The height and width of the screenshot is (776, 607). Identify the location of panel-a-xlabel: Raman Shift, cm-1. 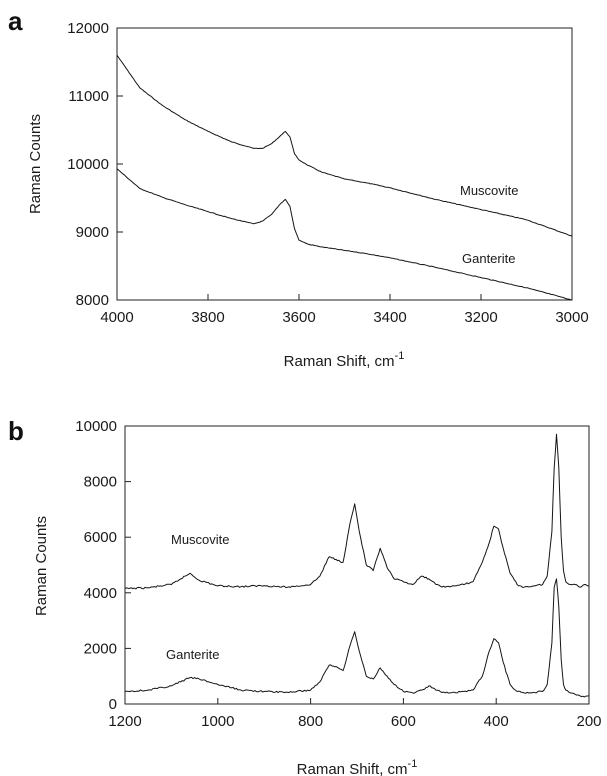
(344, 360).